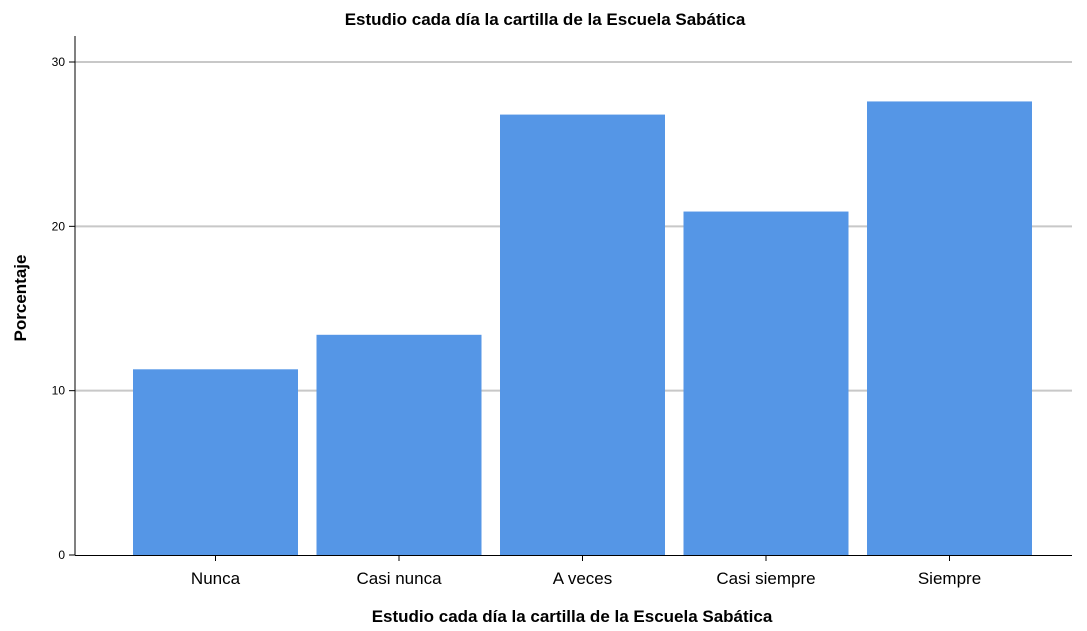  Describe the element at coordinates (59, 226) in the screenshot. I see `y-tick-label: 20` at that location.